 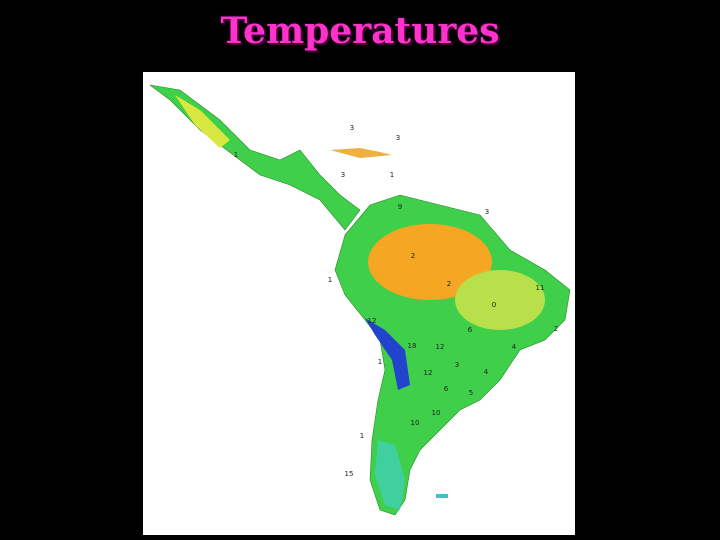 What do you see at coordinates (202, 121) in the screenshot?
I see `mexico-highlands` at bounding box center [202, 121].